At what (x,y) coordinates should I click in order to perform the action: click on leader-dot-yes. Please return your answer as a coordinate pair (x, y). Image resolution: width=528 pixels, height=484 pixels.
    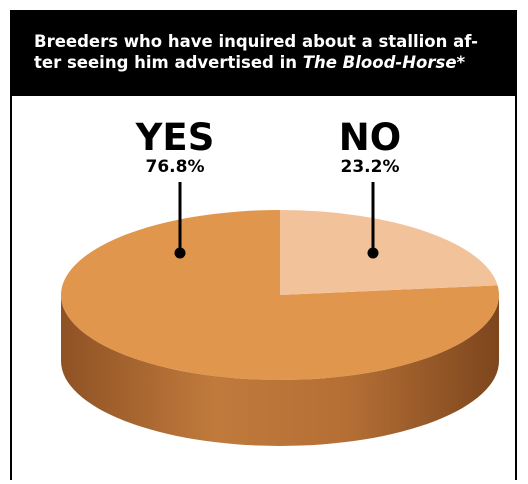
    Looking at the image, I should click on (180, 253).